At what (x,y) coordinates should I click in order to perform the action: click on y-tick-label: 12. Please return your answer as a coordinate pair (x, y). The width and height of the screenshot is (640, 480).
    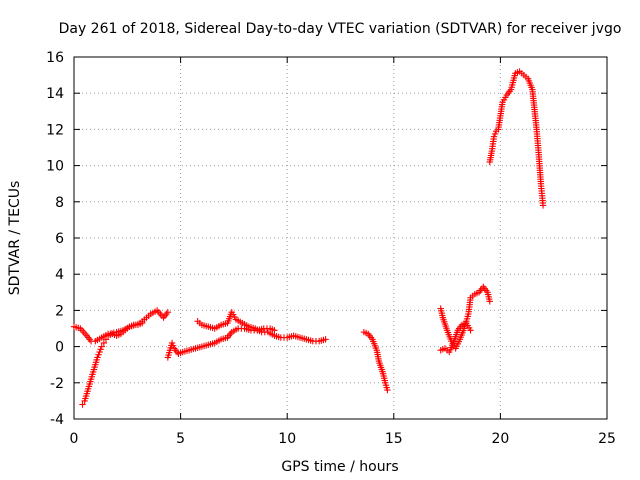
    Looking at the image, I should click on (55, 130).